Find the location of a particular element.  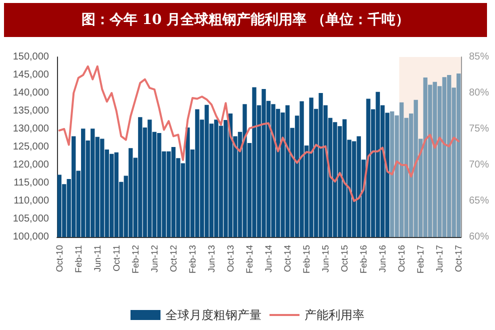

y2-tick-label: 85% is located at coordinates (479, 57).